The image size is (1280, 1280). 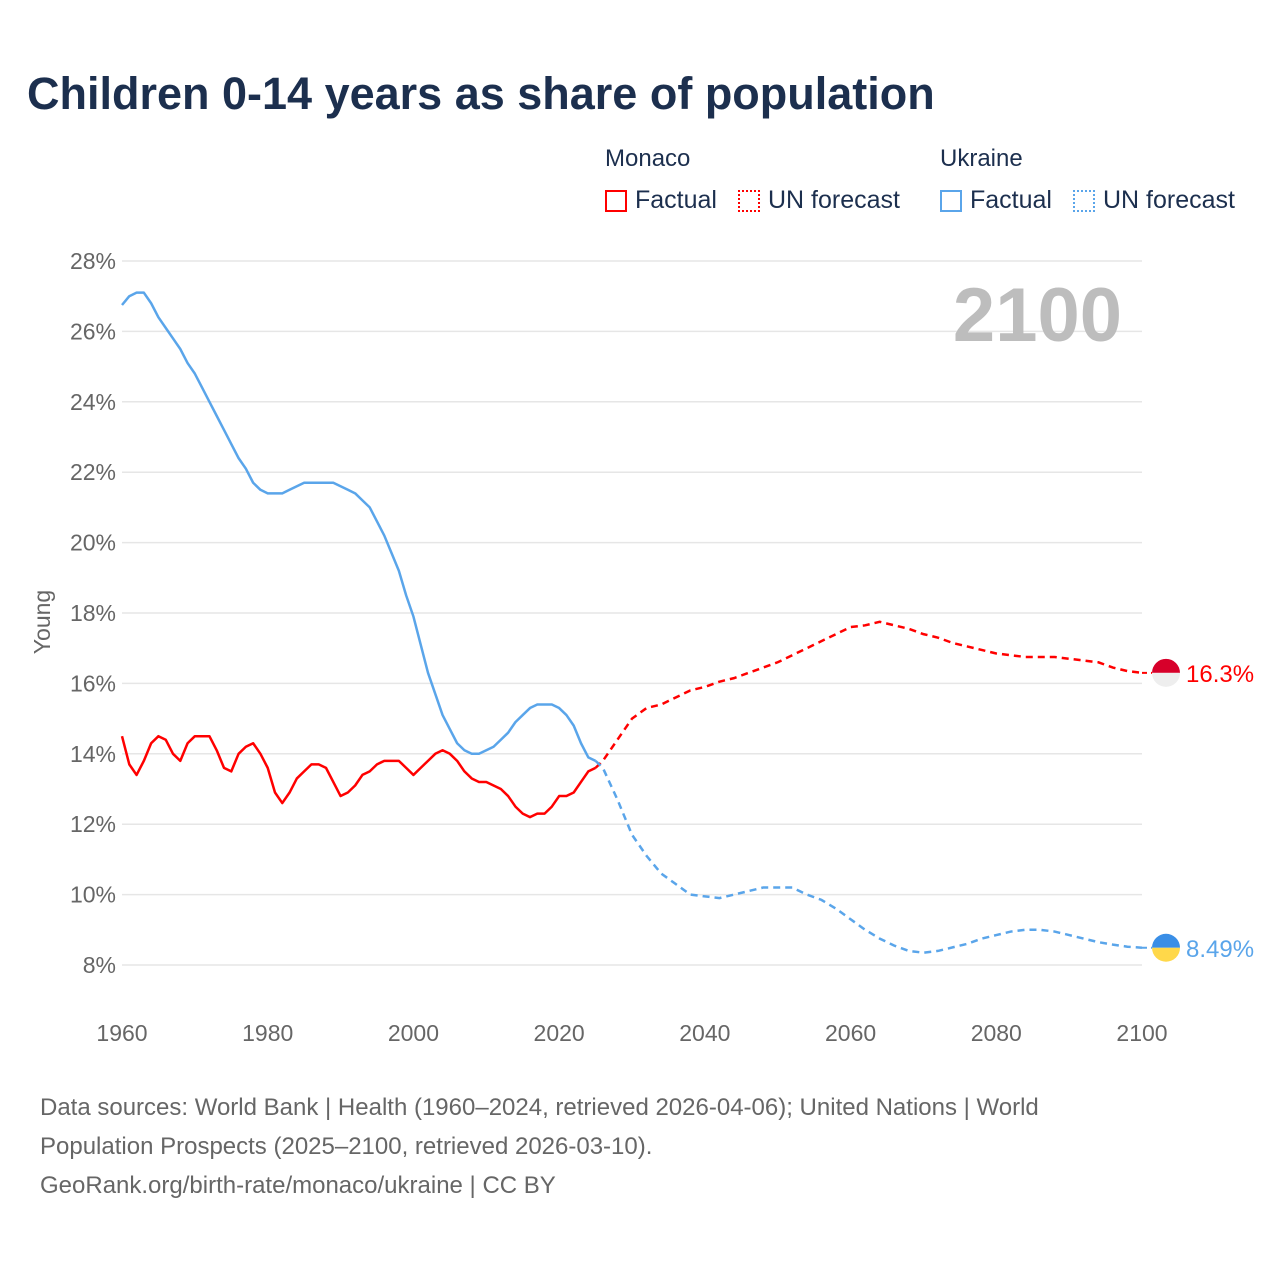 I want to click on monaco-flag-icon, so click(x=1166, y=672).